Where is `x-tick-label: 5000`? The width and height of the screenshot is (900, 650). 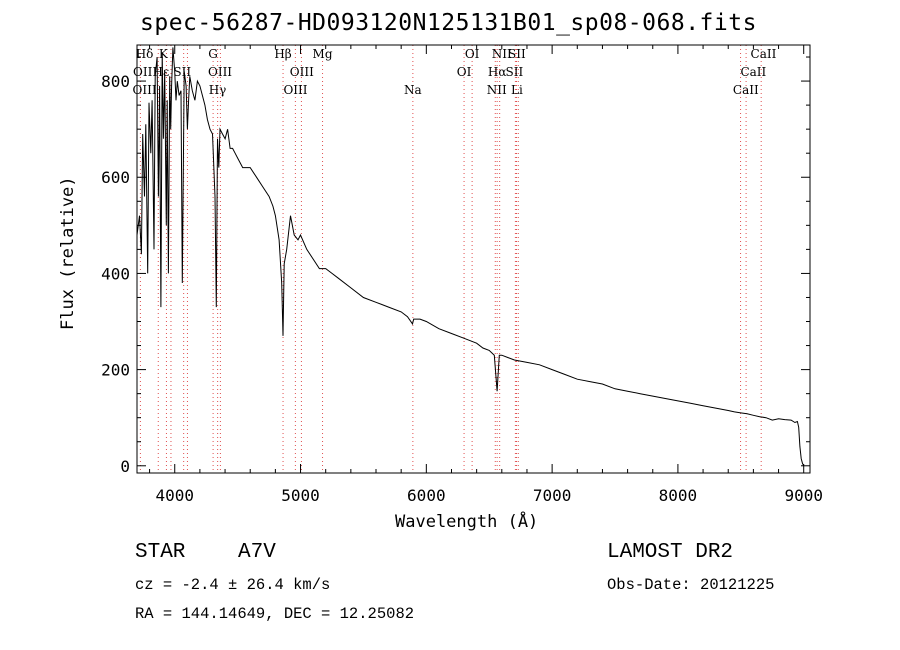 x-tick-label: 5000 is located at coordinates (300, 495).